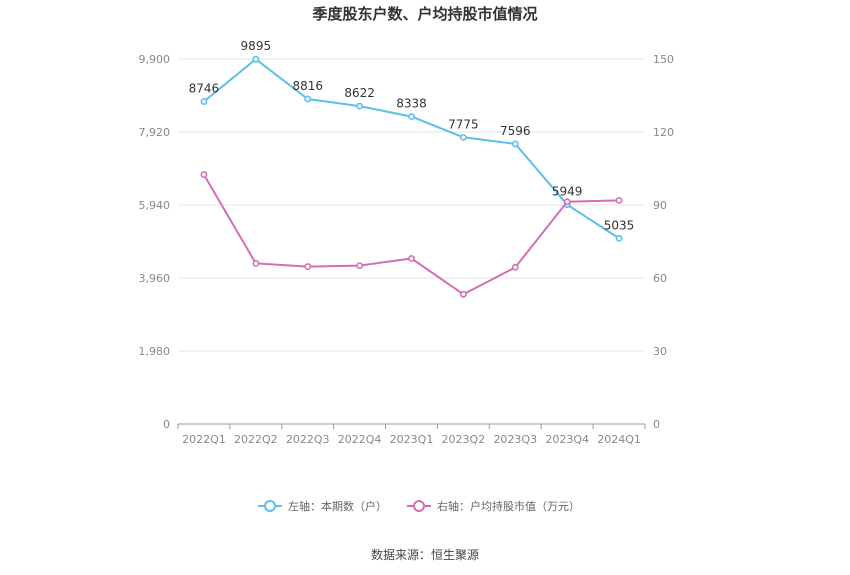 This screenshot has width=850, height=575. What do you see at coordinates (411, 104) in the screenshot?
I see `data-label: 8338` at bounding box center [411, 104].